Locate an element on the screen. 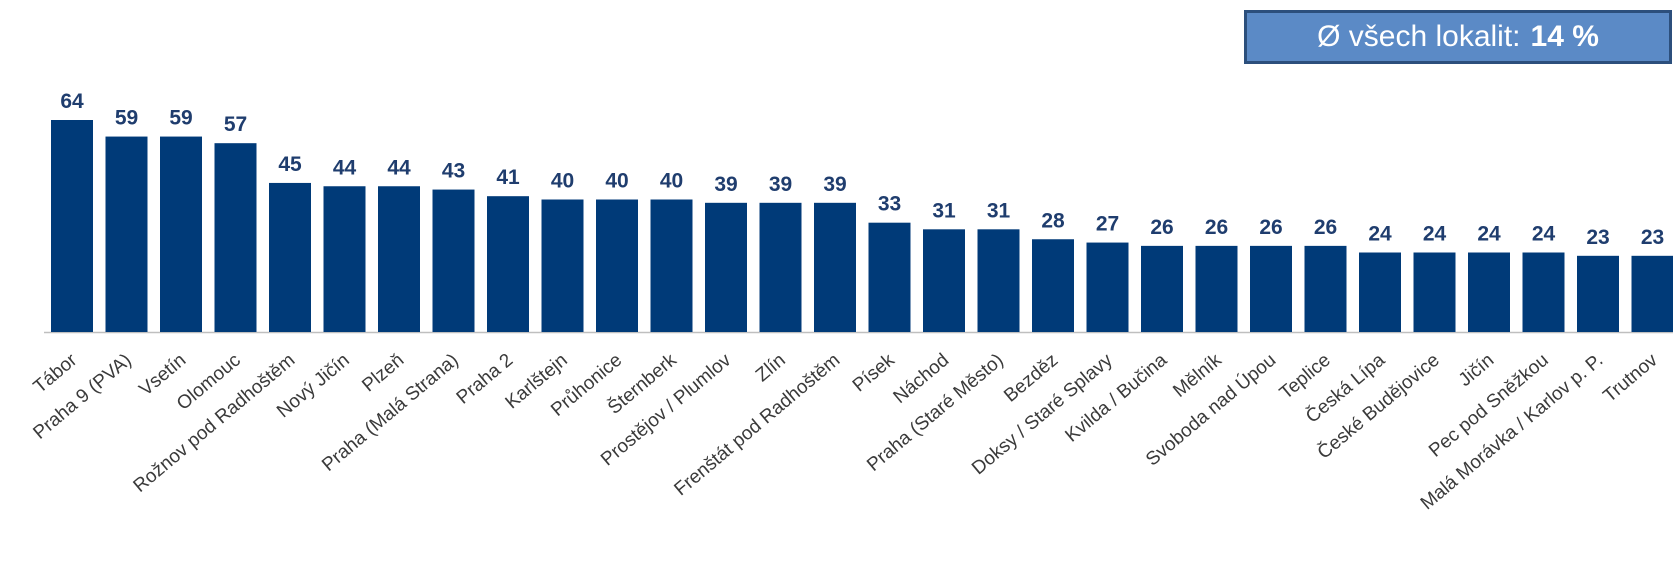 This screenshot has height=569, width=1673. data-label: 64 is located at coordinates (72, 101).